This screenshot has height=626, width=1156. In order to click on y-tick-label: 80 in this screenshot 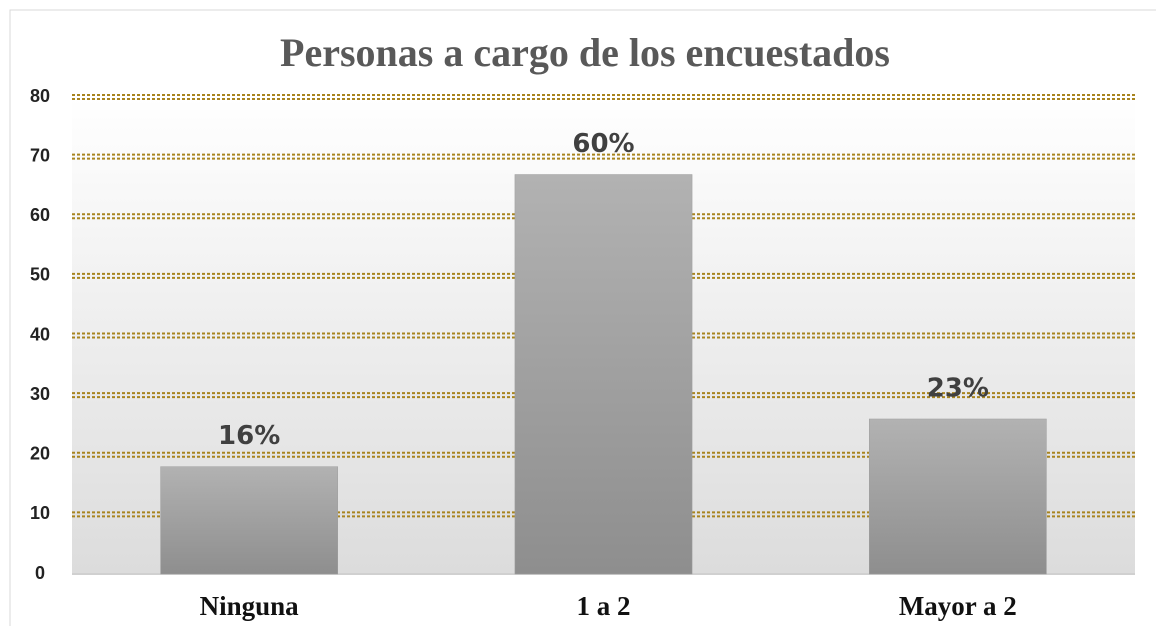, I will do `click(40, 96)`.